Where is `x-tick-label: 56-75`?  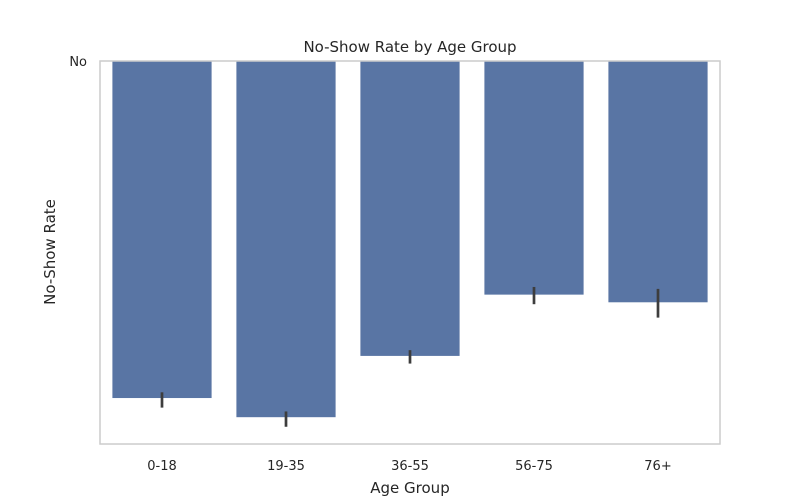
x-tick-label: 56-75 is located at coordinates (534, 466).